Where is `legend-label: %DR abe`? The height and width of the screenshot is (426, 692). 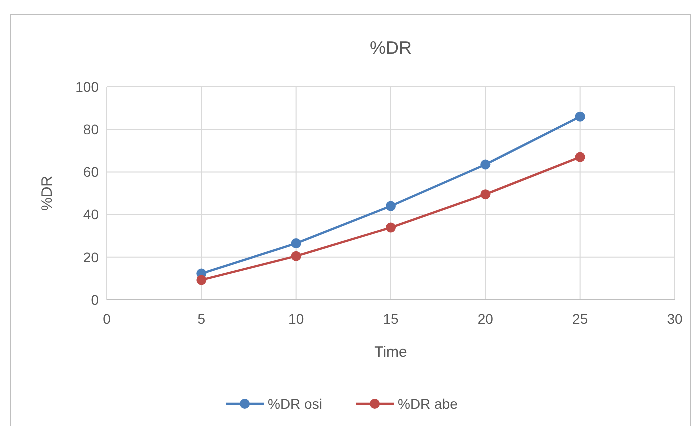 legend-label: %DR abe is located at coordinates (428, 404).